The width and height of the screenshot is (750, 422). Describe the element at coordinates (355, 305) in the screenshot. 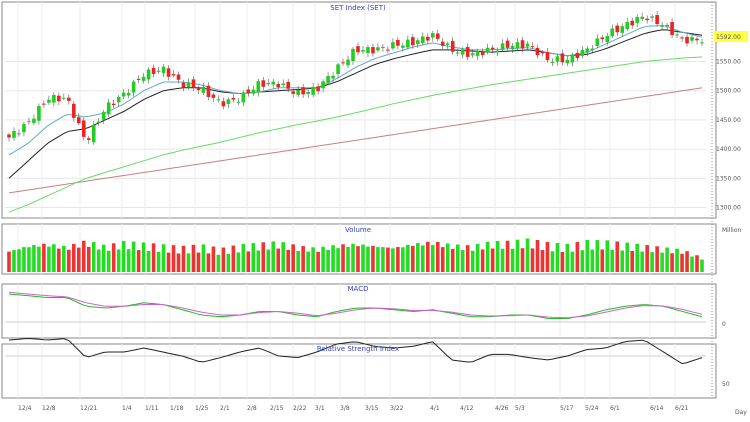

I see `macd-signal-line` at that location.